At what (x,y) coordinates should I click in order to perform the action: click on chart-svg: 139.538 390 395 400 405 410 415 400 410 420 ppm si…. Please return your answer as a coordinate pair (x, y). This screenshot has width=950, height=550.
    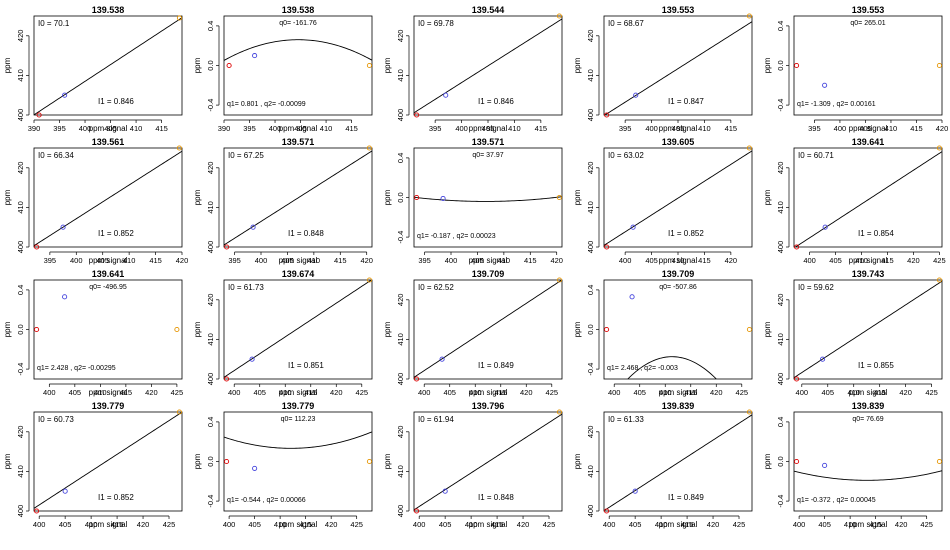
    Looking at the image, I should click on (93, 69).